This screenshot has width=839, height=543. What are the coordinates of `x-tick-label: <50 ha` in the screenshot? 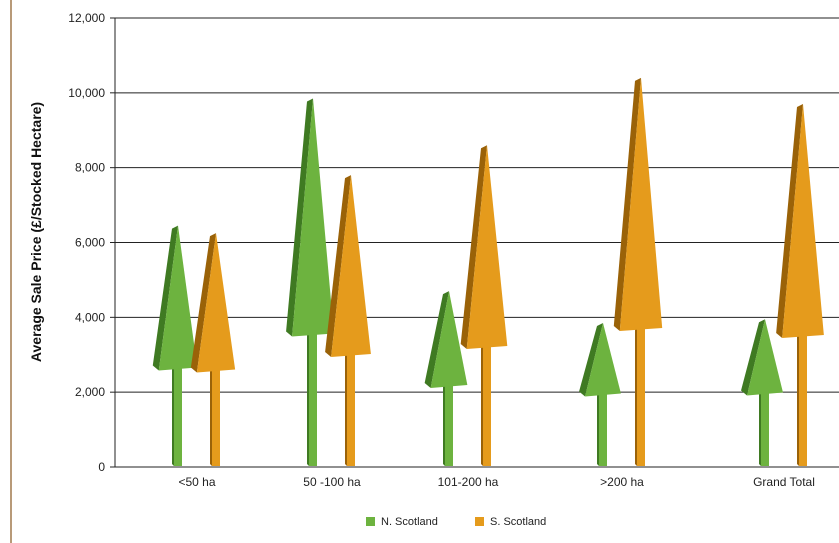 It's located at (196, 482).